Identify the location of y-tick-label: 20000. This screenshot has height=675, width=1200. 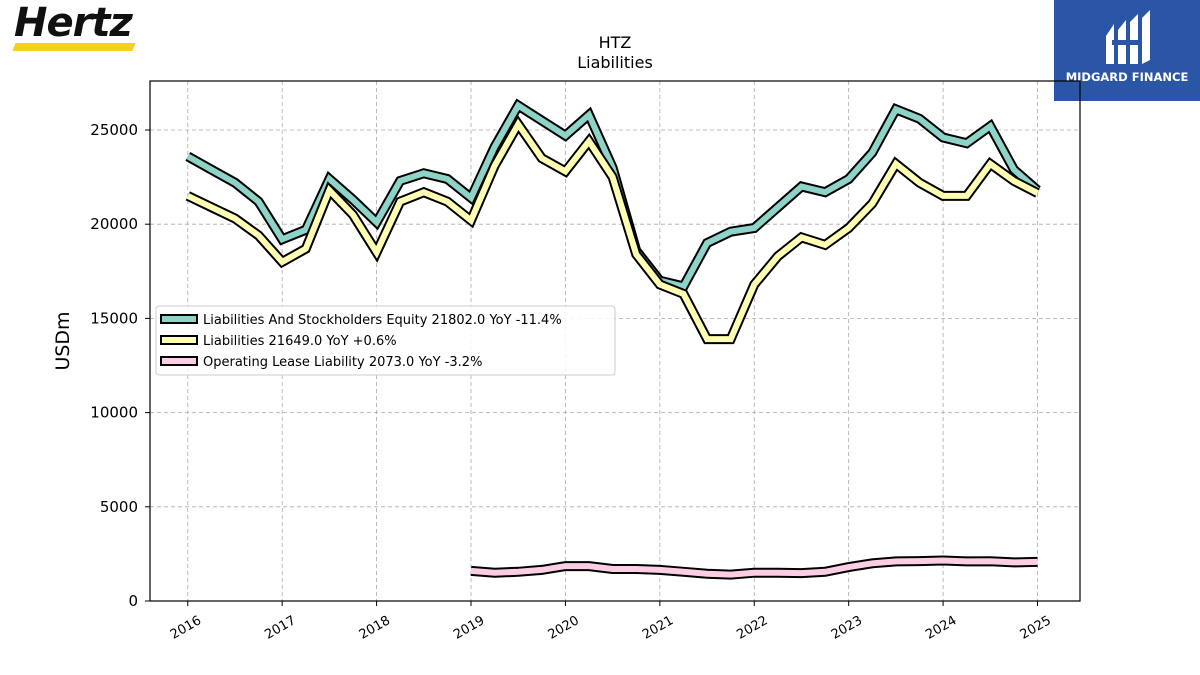
(114, 224).